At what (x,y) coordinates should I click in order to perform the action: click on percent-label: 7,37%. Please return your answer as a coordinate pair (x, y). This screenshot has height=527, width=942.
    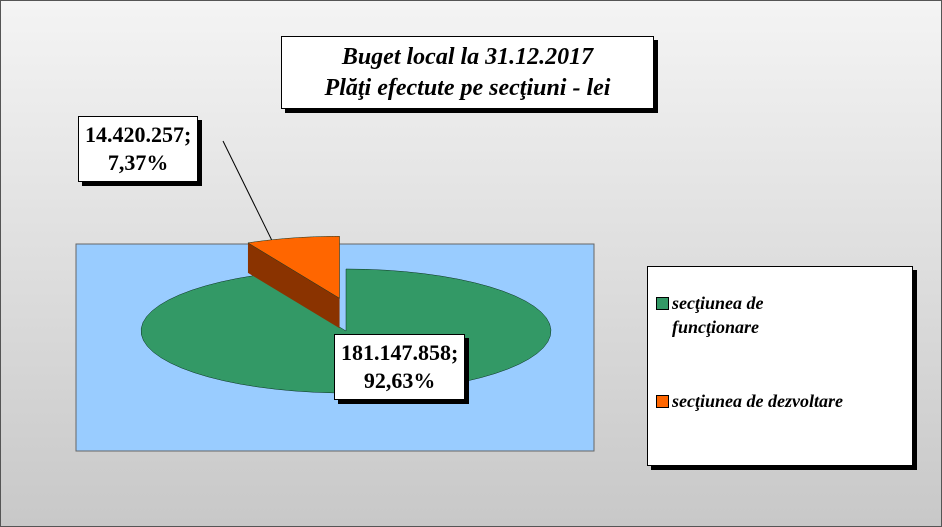
    Looking at the image, I should click on (138, 162).